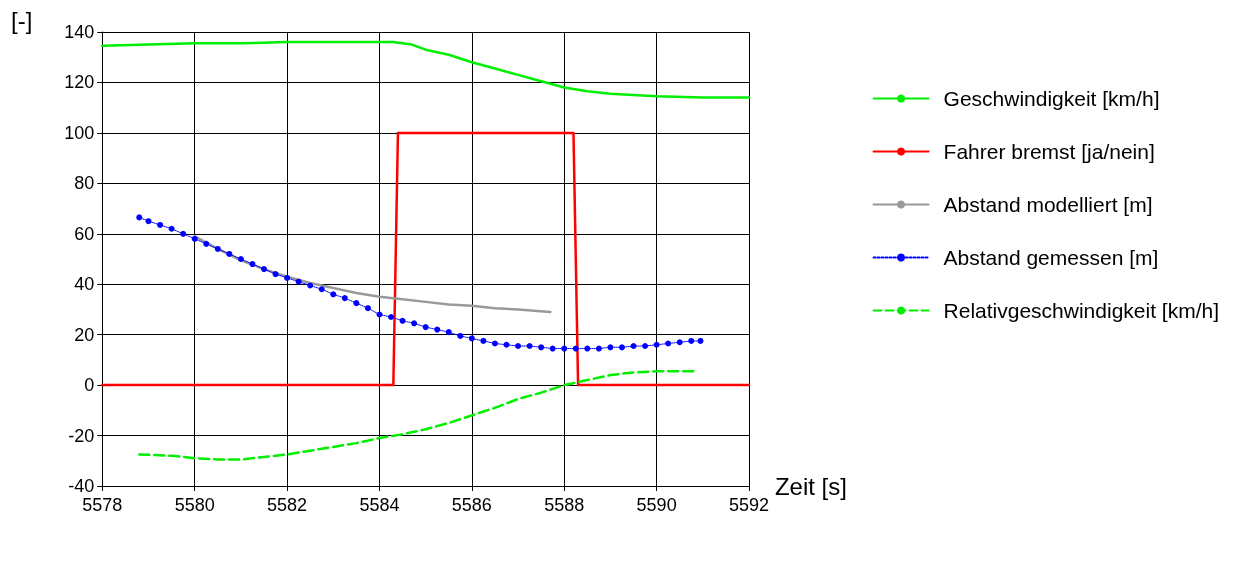 The width and height of the screenshot is (1242, 584). I want to click on x-tick-label: 5584, so click(379, 505).